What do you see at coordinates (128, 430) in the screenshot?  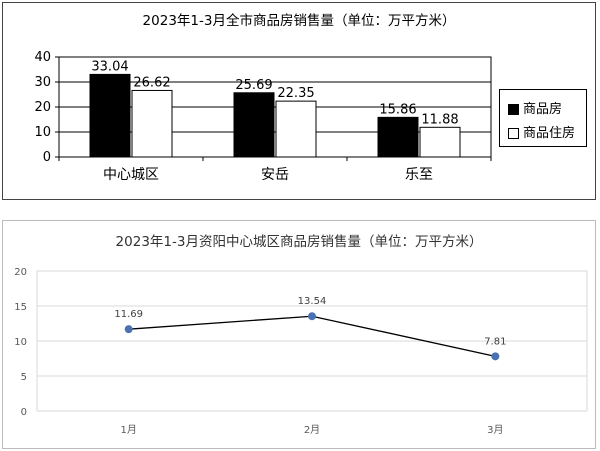 I see `x-tick-label: 1月` at bounding box center [128, 430].